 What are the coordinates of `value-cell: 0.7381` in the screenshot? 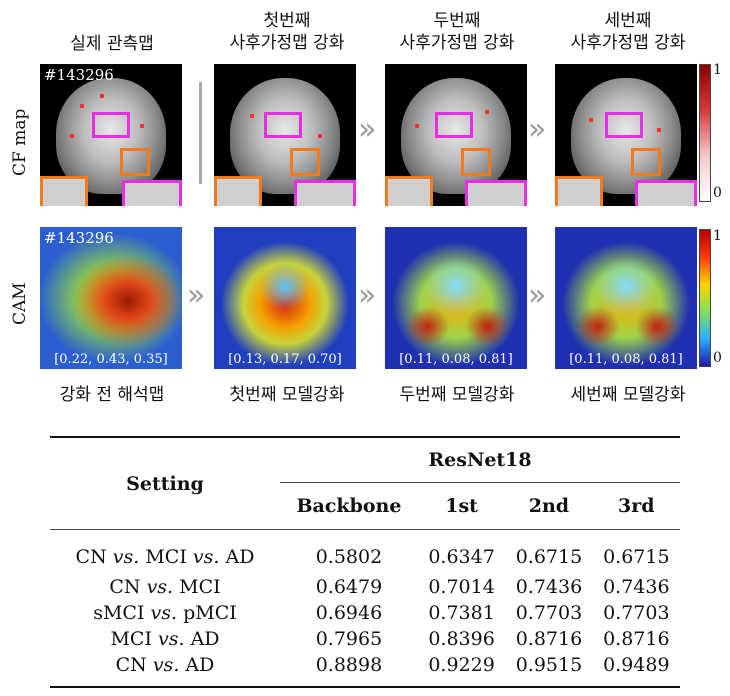 It's located at (461, 613).